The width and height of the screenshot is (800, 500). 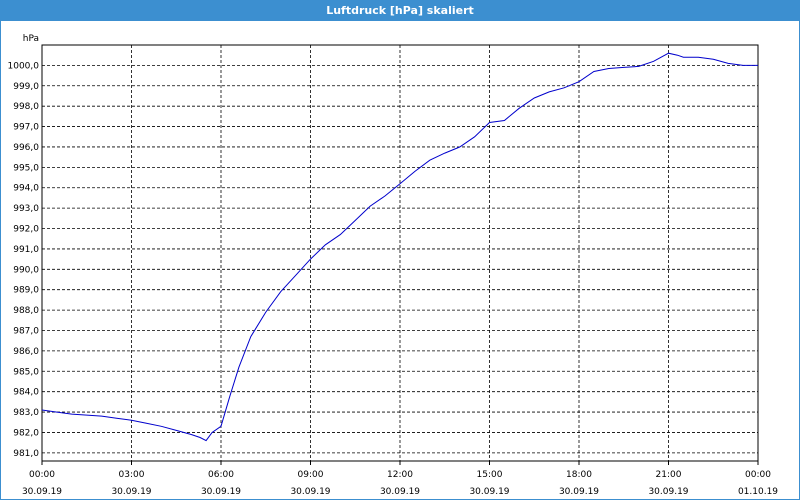 What do you see at coordinates (26, 352) in the screenshot?
I see `y-tick-label: 986,0` at bounding box center [26, 352].